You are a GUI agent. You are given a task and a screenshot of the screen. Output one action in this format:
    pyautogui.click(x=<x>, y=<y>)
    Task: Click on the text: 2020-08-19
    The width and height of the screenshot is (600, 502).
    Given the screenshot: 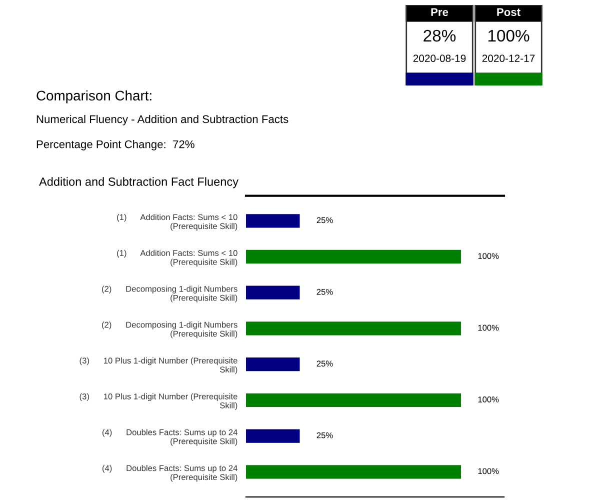 What is the action you would take?
    pyautogui.click(x=439, y=58)
    